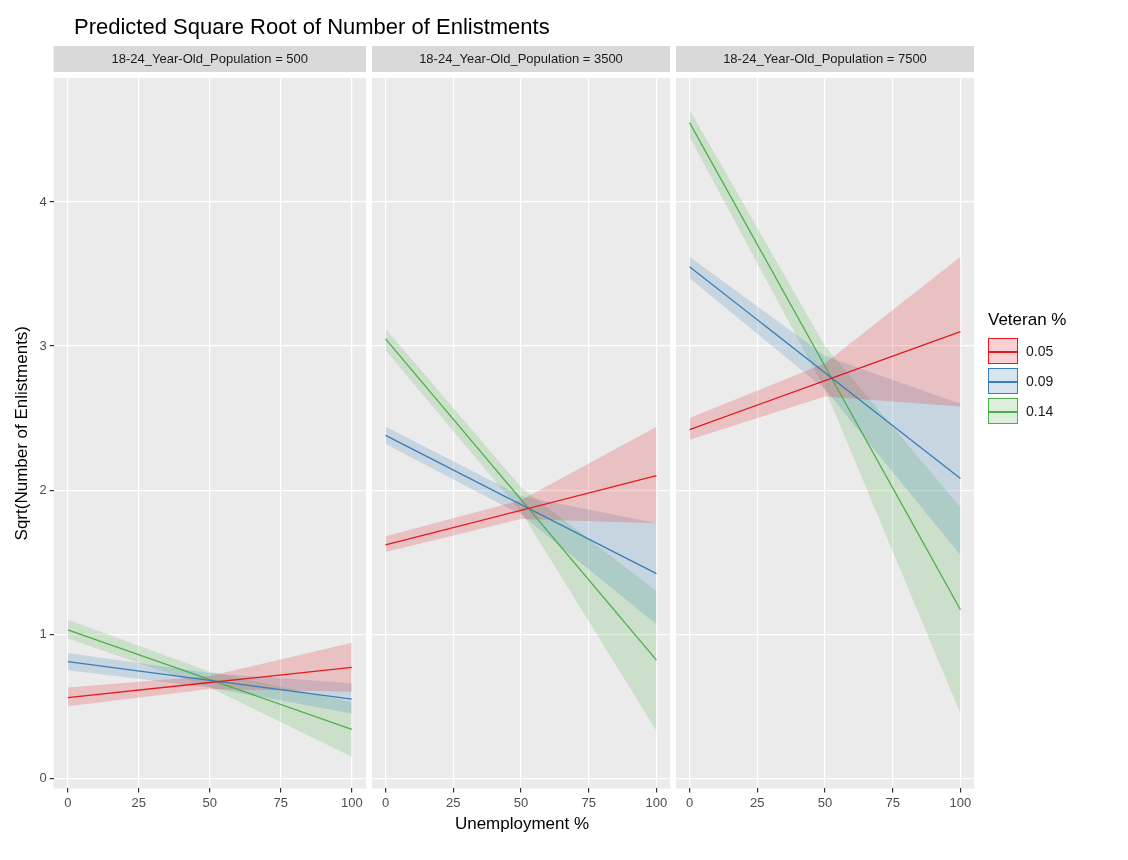  Describe the element at coordinates (43, 489) in the screenshot. I see `y-tick-label: 2` at that location.